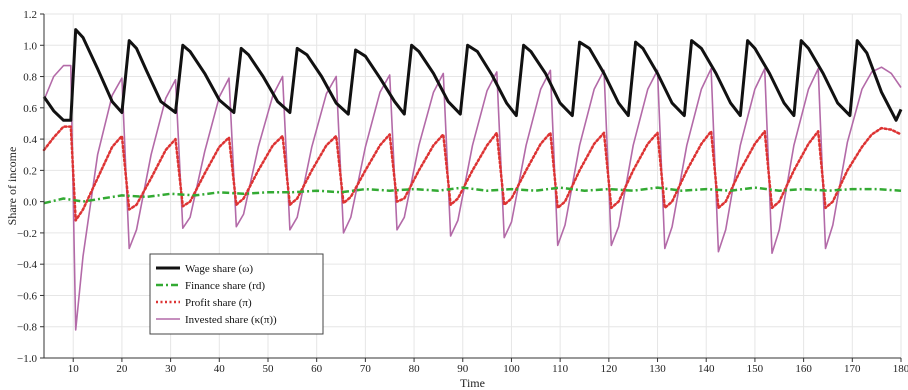 The image size is (908, 390). I want to click on y-tick-label: 0.2, so click(30, 171).